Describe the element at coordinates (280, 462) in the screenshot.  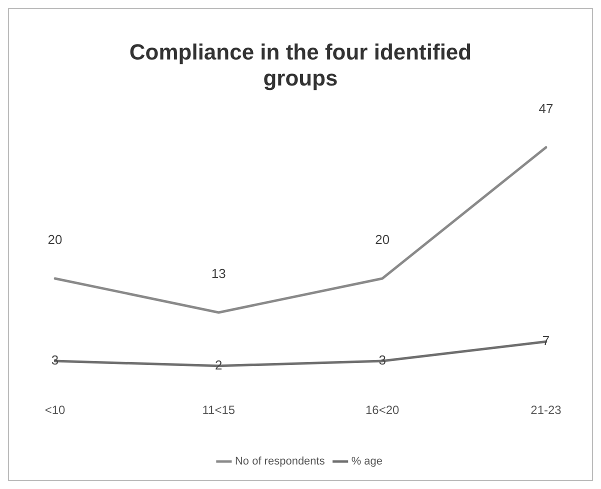
I see `legend-label: No of respondents` at that location.